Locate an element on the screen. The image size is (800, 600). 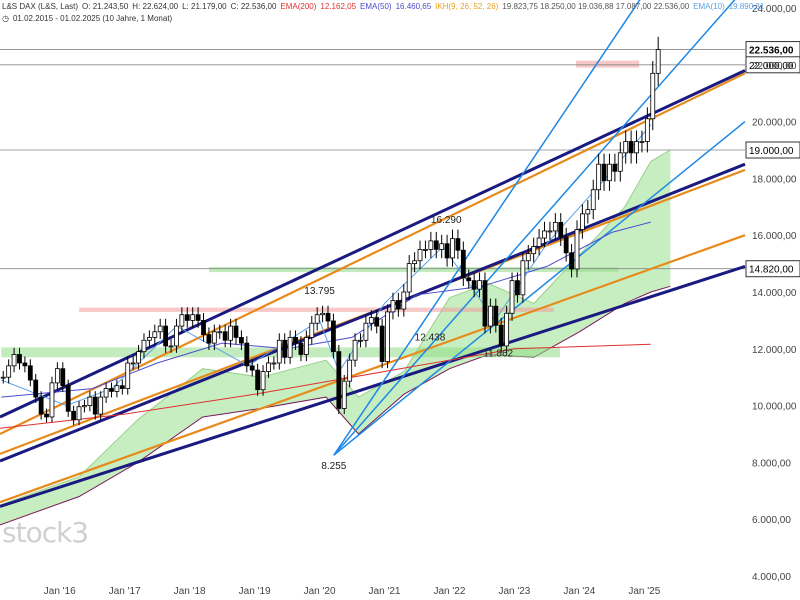
open-value: O: 21.243,50 is located at coordinates (105, 6).